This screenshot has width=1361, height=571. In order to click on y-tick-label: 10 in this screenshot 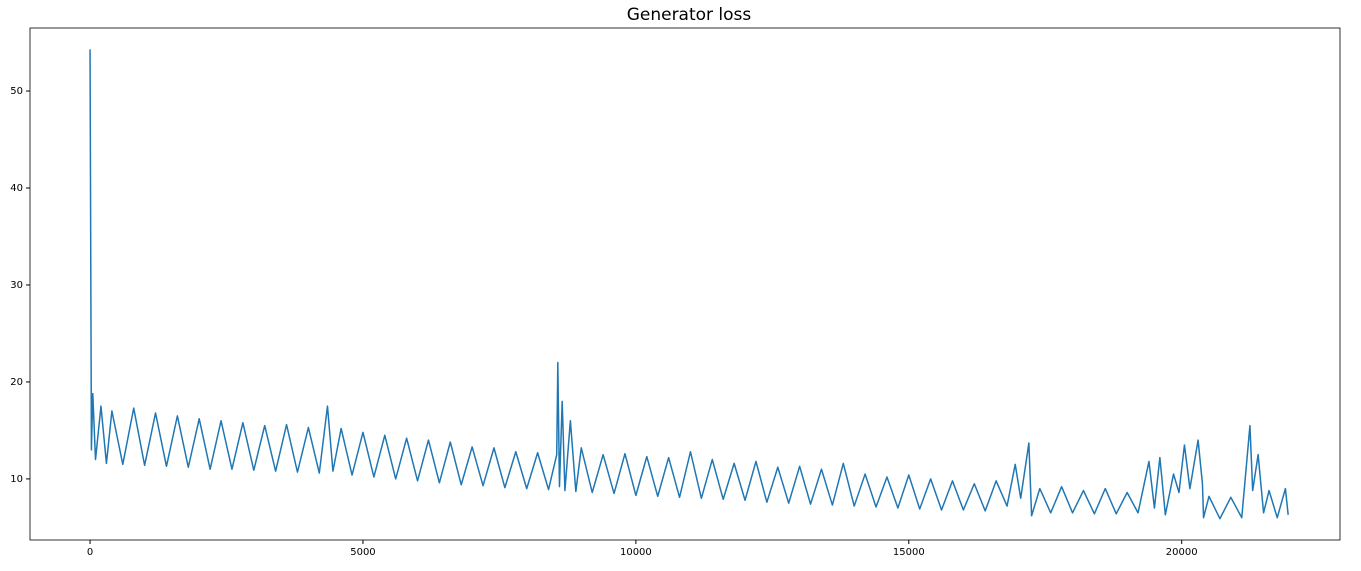, I will do `click(16, 479)`.